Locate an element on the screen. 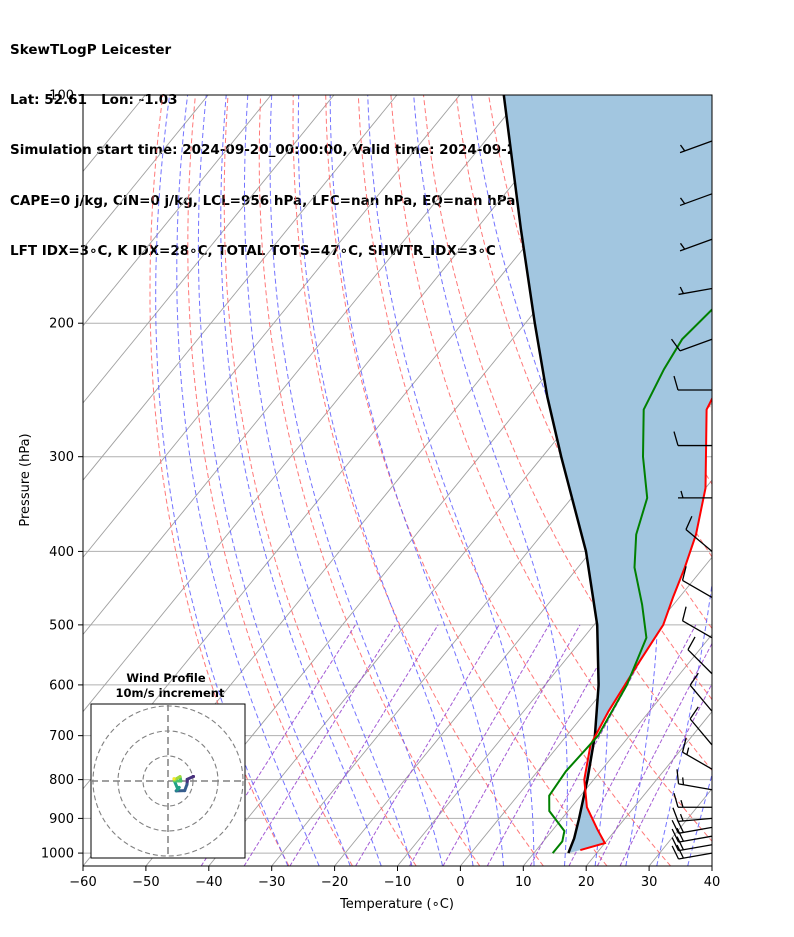  hodograph-inset: Wind Profile 10m/s increment is located at coordinates (168, 765).